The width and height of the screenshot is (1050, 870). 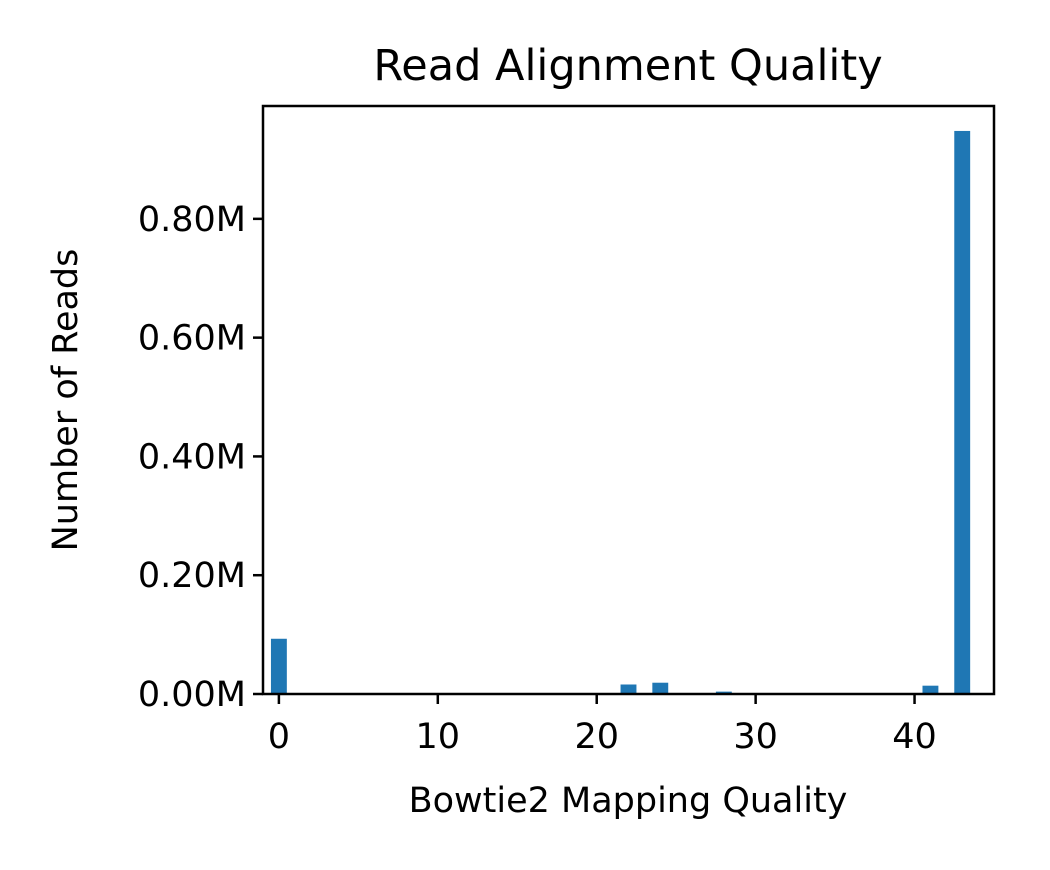 What do you see at coordinates (914, 737) in the screenshot?
I see `x-tick-label: 40` at bounding box center [914, 737].